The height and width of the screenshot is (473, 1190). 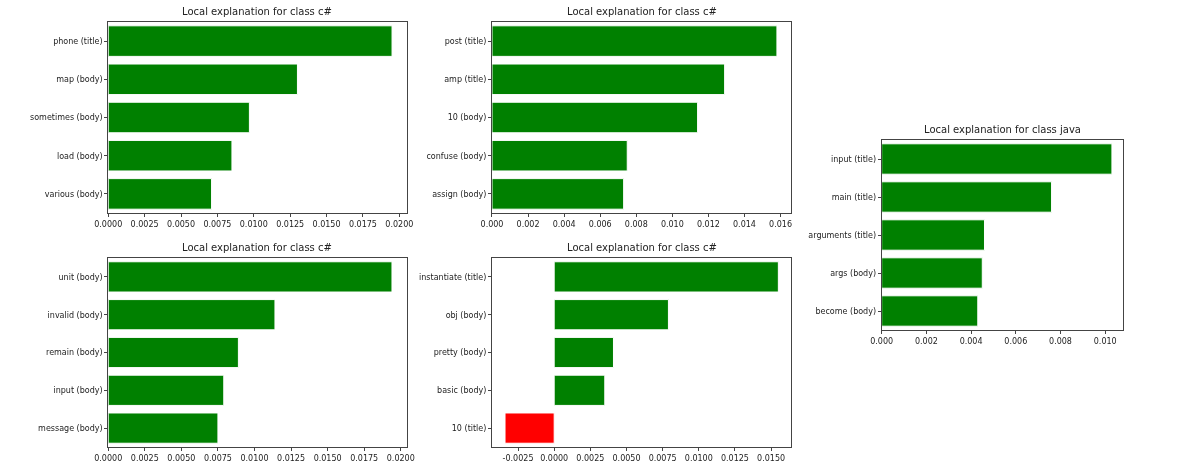 I want to click on y-tick-label: map (body), so click(x=79, y=80).